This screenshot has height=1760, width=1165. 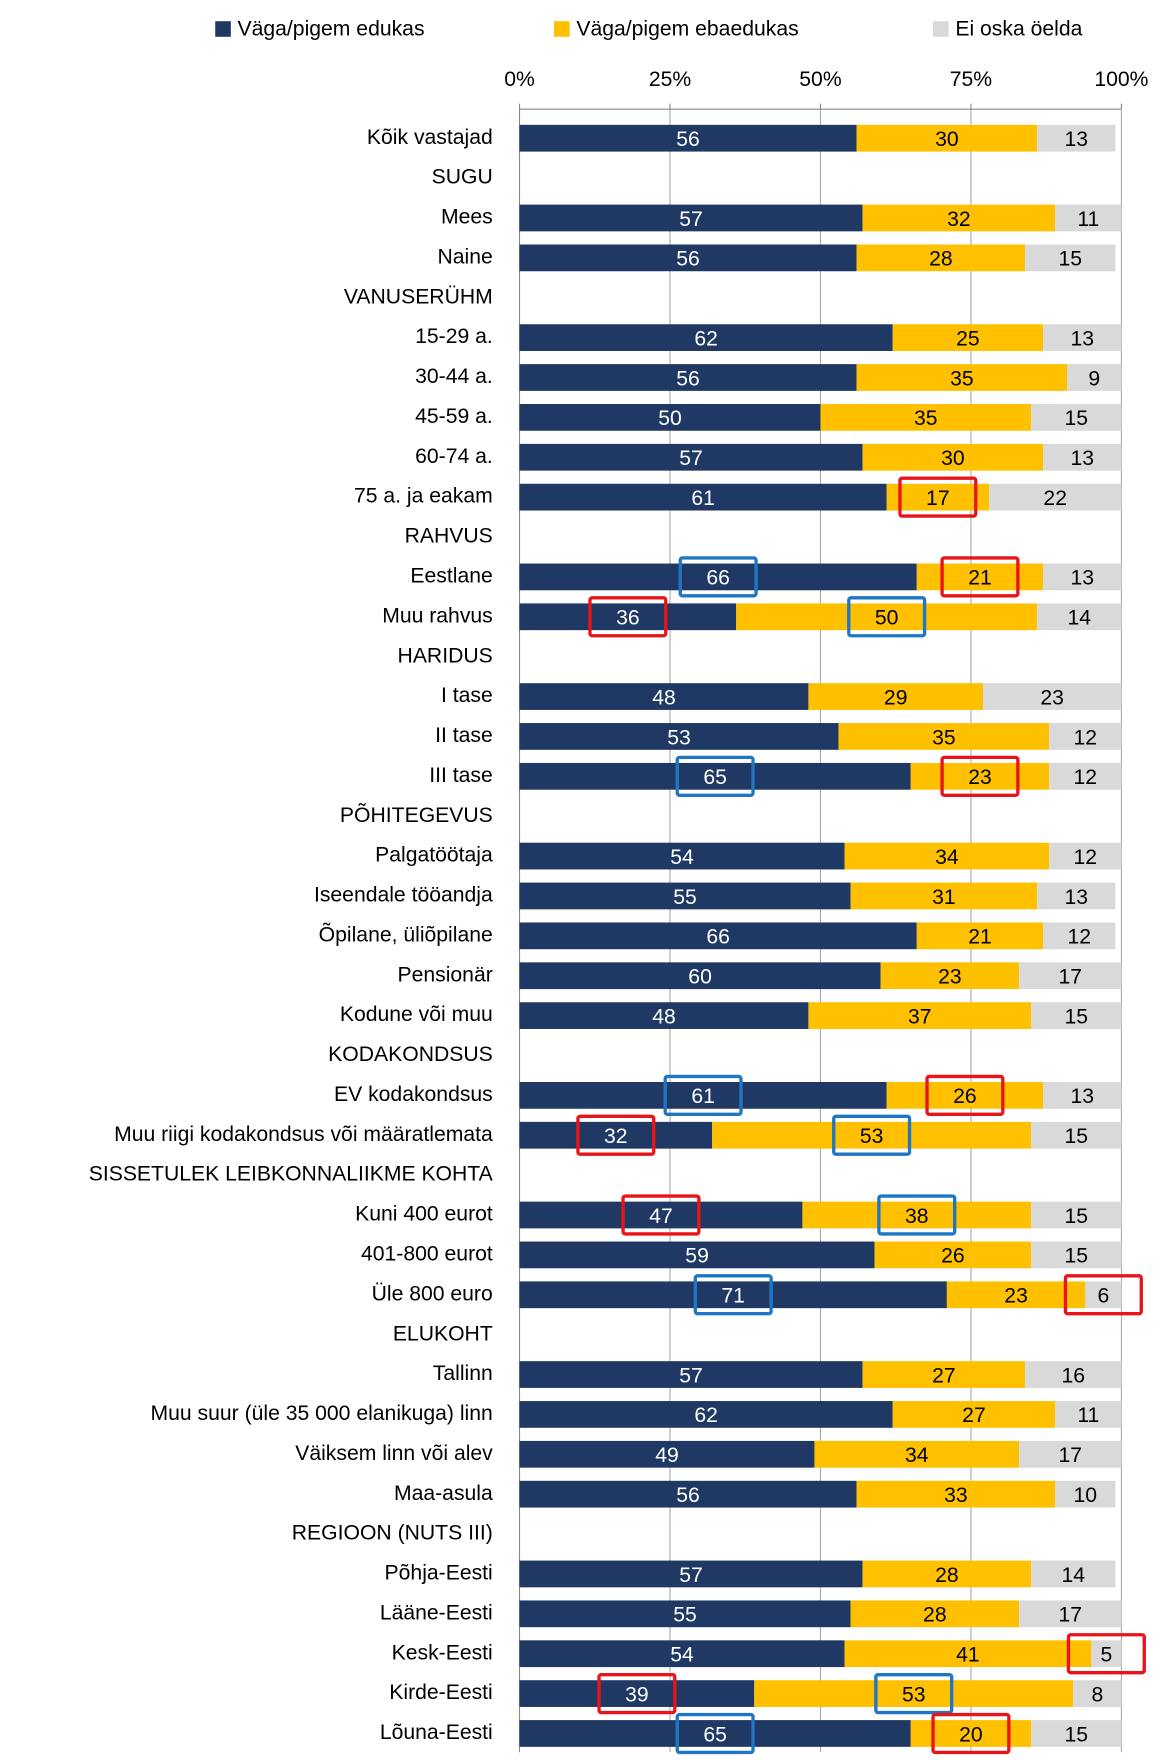 What do you see at coordinates (291, 1174) in the screenshot?
I see `category-label: SISSETULEK LEIBKONNALIIKME KOHTA` at bounding box center [291, 1174].